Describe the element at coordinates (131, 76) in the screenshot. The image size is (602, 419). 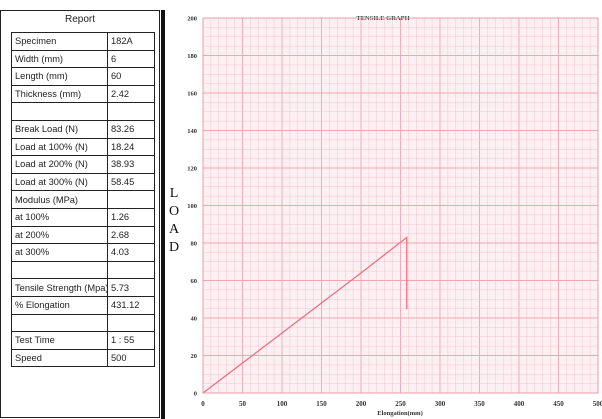
I see `report-row-value: 60` at that location.